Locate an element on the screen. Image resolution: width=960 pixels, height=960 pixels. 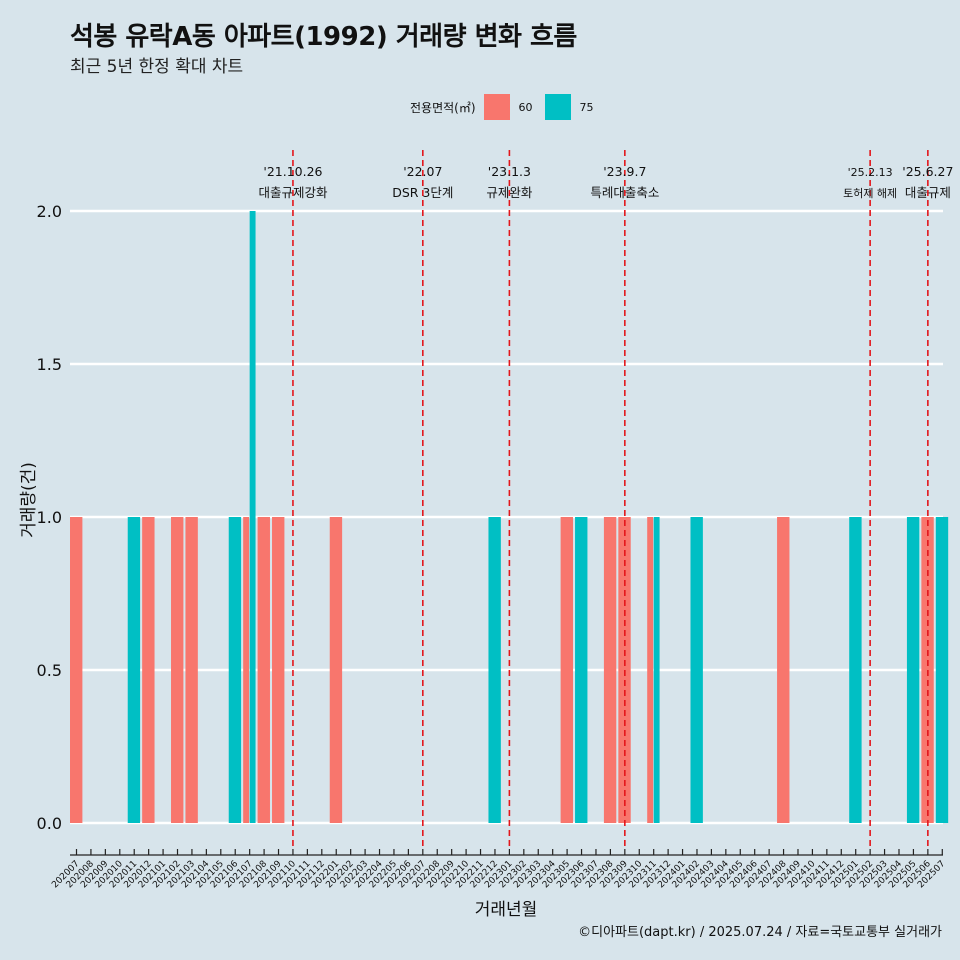
y-tick-label: 2.0 is located at coordinates (49, 211).